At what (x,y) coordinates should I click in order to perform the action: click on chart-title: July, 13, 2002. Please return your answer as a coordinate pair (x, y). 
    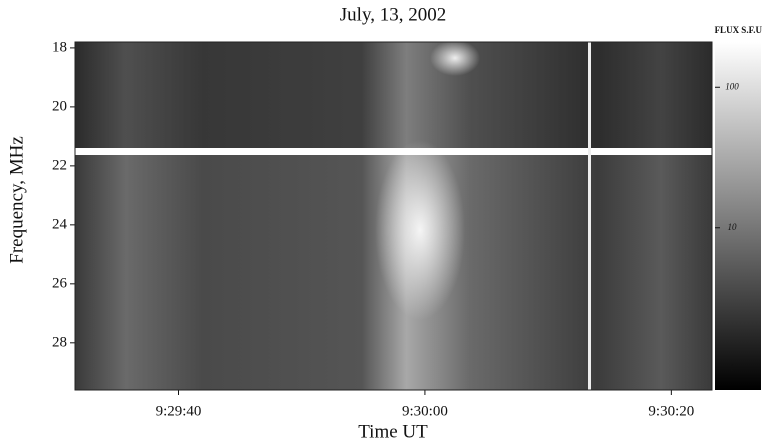
    Looking at the image, I should click on (393, 14).